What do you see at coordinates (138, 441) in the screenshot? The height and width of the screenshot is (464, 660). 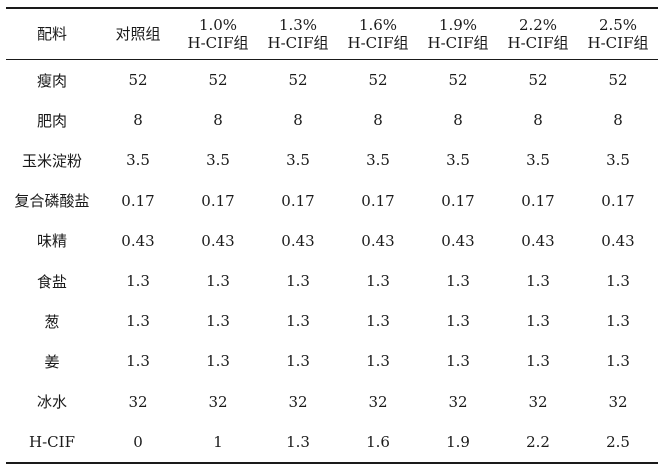 I see `amount-cell: 0` at bounding box center [138, 441].